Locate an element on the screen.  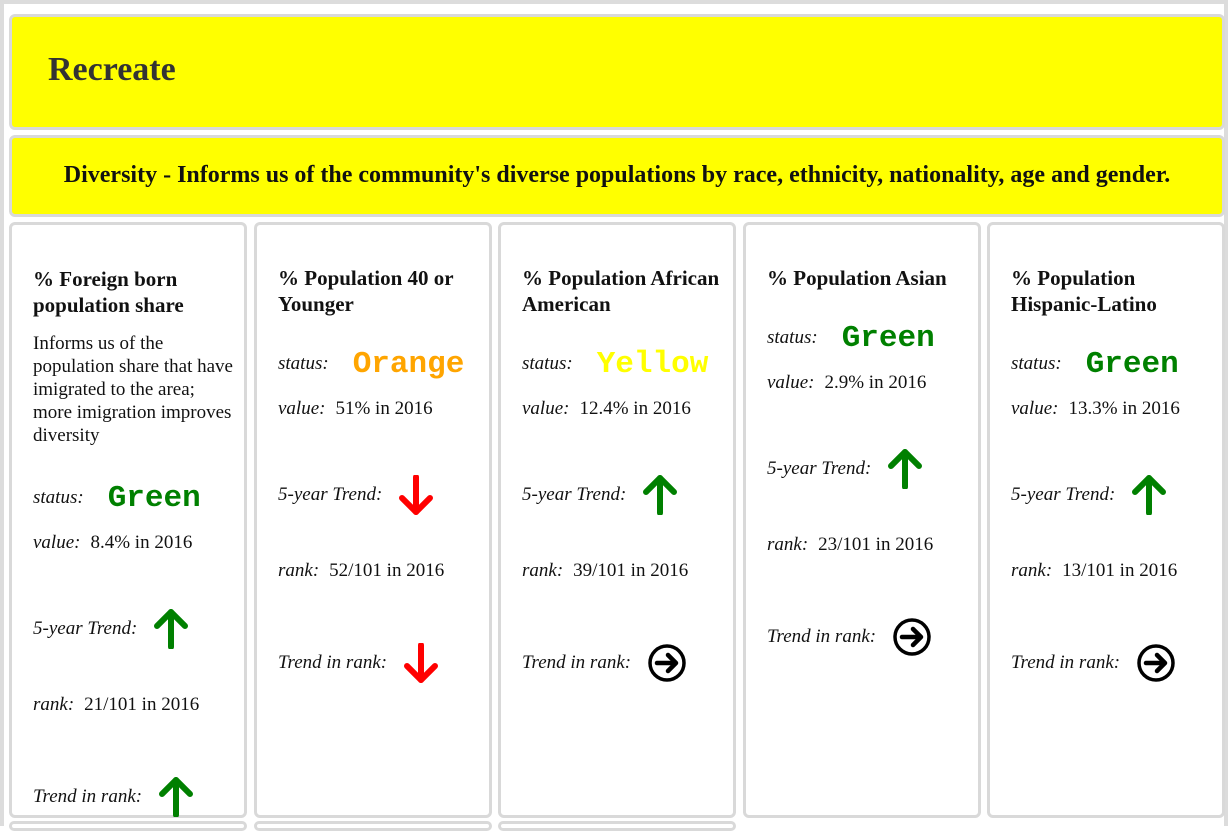
value-text: 51% in 2016 is located at coordinates (384, 408).